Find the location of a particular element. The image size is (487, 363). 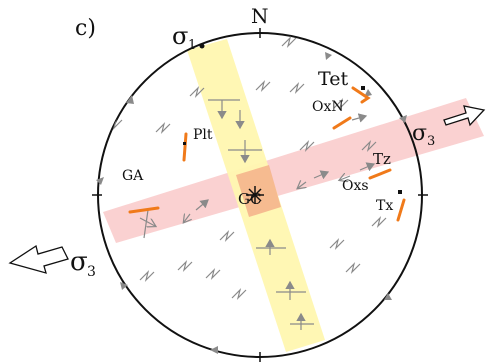

sigma1-marker is located at coordinates (202, 46).